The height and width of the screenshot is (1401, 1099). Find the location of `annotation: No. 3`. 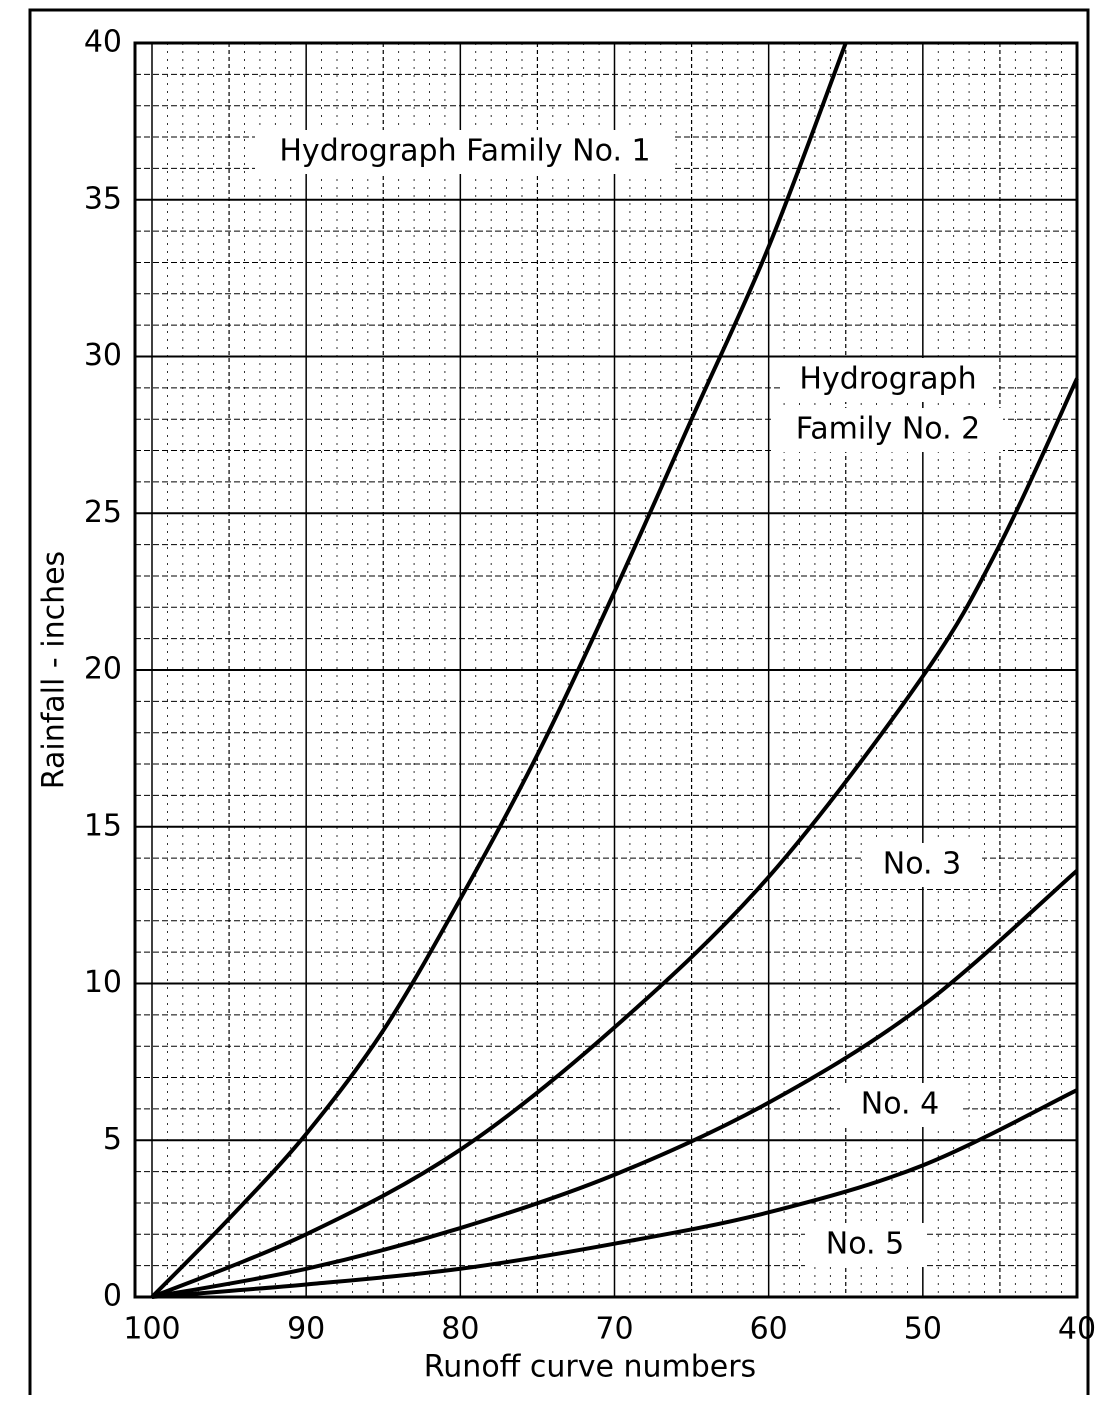

annotation: No. 3 is located at coordinates (922, 864).